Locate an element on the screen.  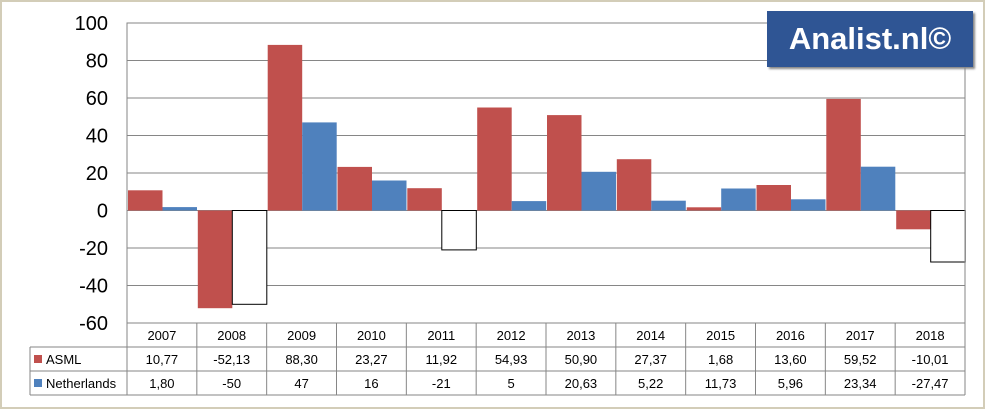
y-tick-label: 20 is located at coordinates (97, 174).